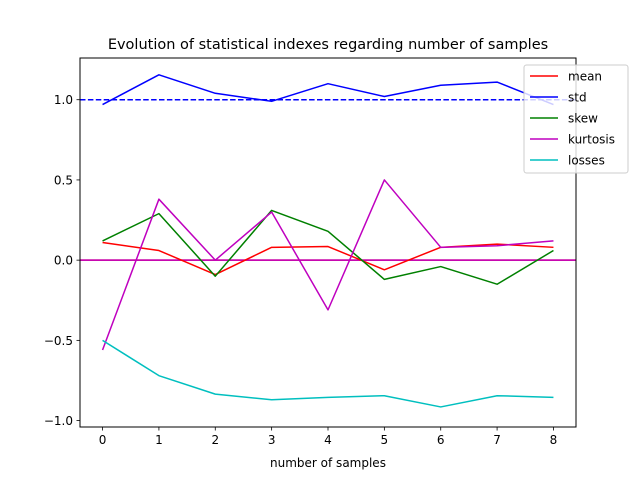 The width and height of the screenshot is (640, 480). I want to click on x-tick-label: 8, so click(554, 440).